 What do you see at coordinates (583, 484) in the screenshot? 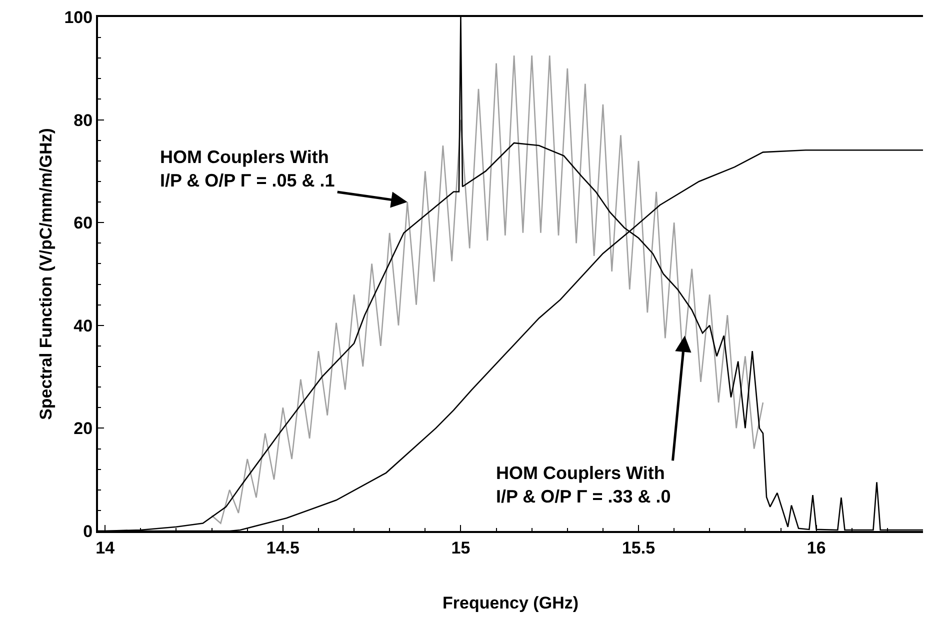
I see `annotation: HOM Couplers With I/P & O/P Γ = .33 & .0` at bounding box center [583, 484].